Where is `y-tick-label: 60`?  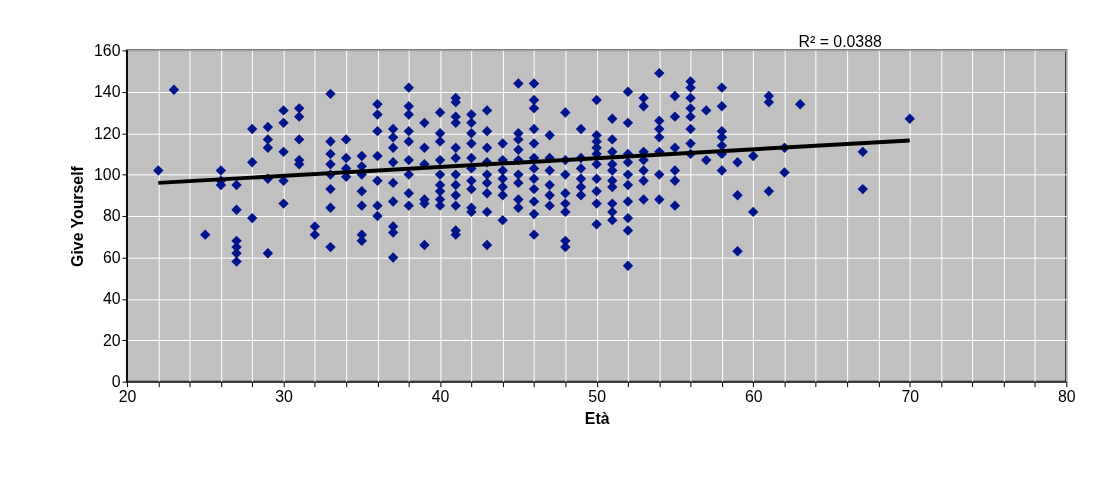 y-tick-label: 60 is located at coordinates (111, 257).